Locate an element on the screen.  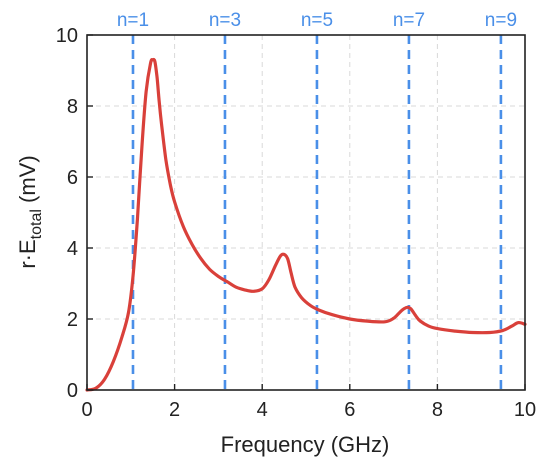
y-axis-label-sub: total is located at coordinates (36, 224).